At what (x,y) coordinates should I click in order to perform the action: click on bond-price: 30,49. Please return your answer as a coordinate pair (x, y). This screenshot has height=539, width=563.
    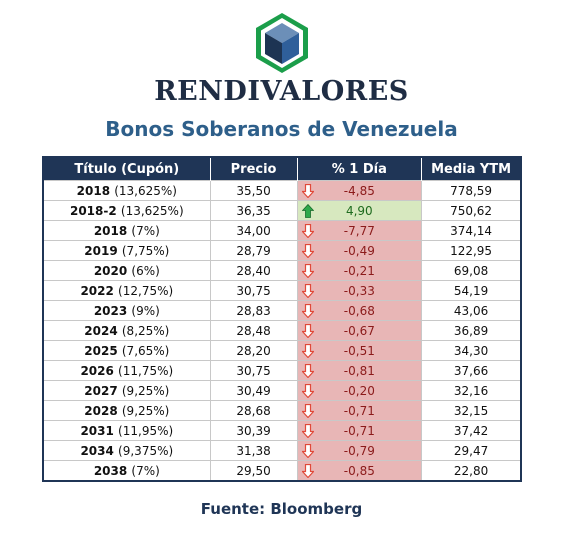
    Looking at the image, I should click on (253, 390).